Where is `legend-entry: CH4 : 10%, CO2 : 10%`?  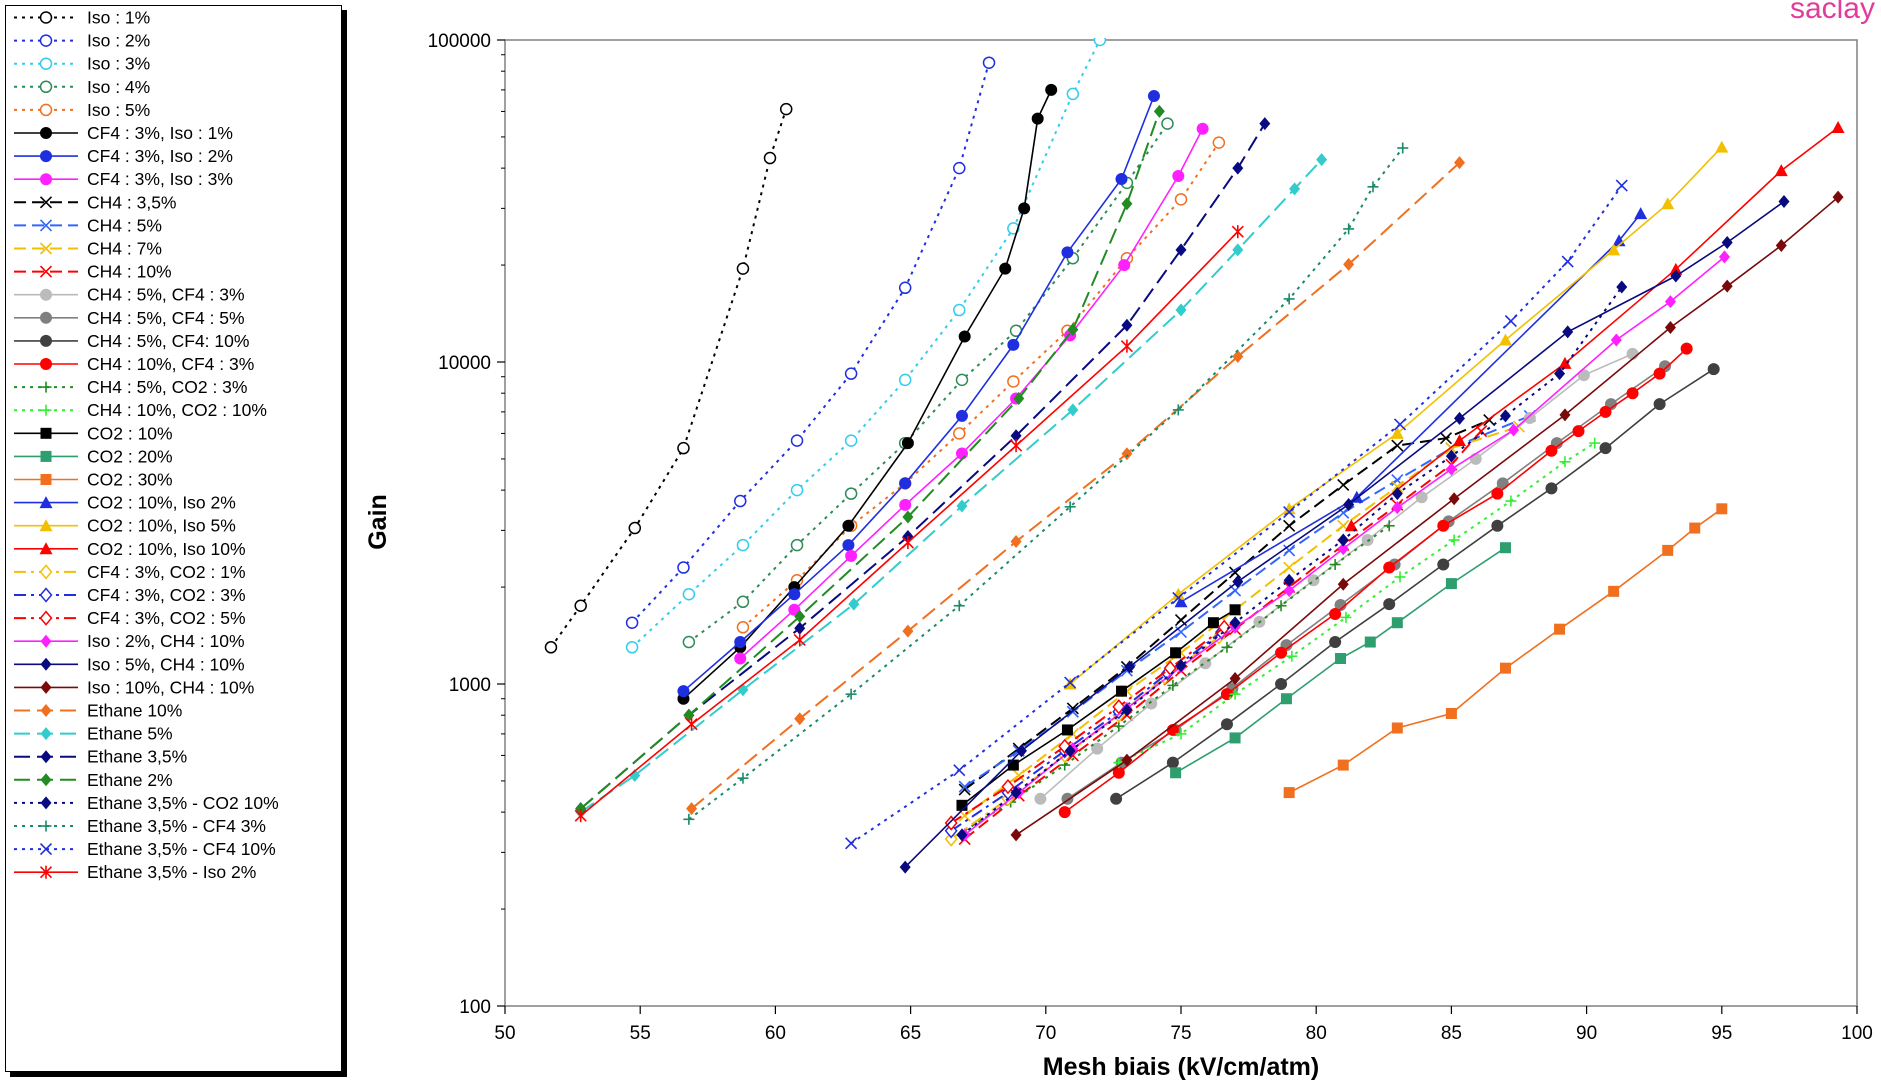 legend-entry: CH4 : 10%, CO2 : 10% is located at coordinates (140, 410).